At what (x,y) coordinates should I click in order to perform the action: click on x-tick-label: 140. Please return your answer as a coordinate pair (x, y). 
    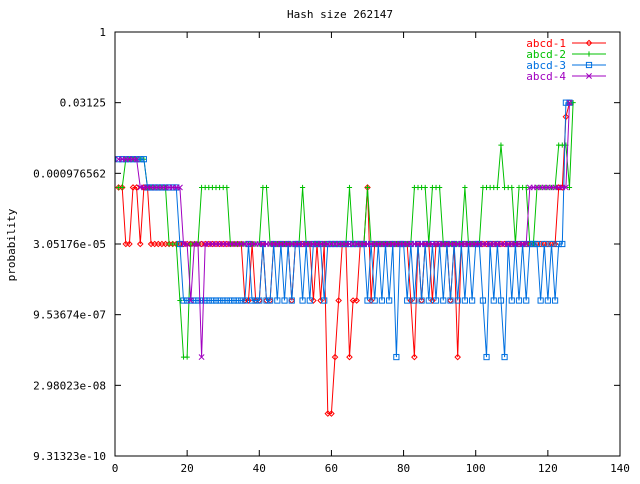
    Looking at the image, I should click on (620, 468).